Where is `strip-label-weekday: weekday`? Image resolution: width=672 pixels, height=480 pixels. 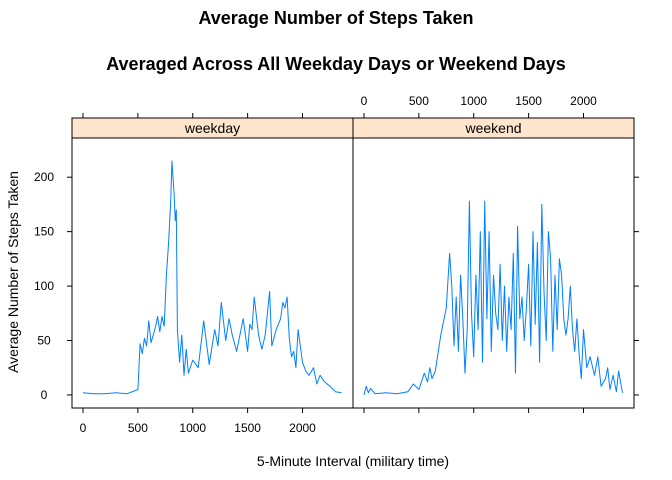 strip-label-weekday: weekday is located at coordinates (212, 128).